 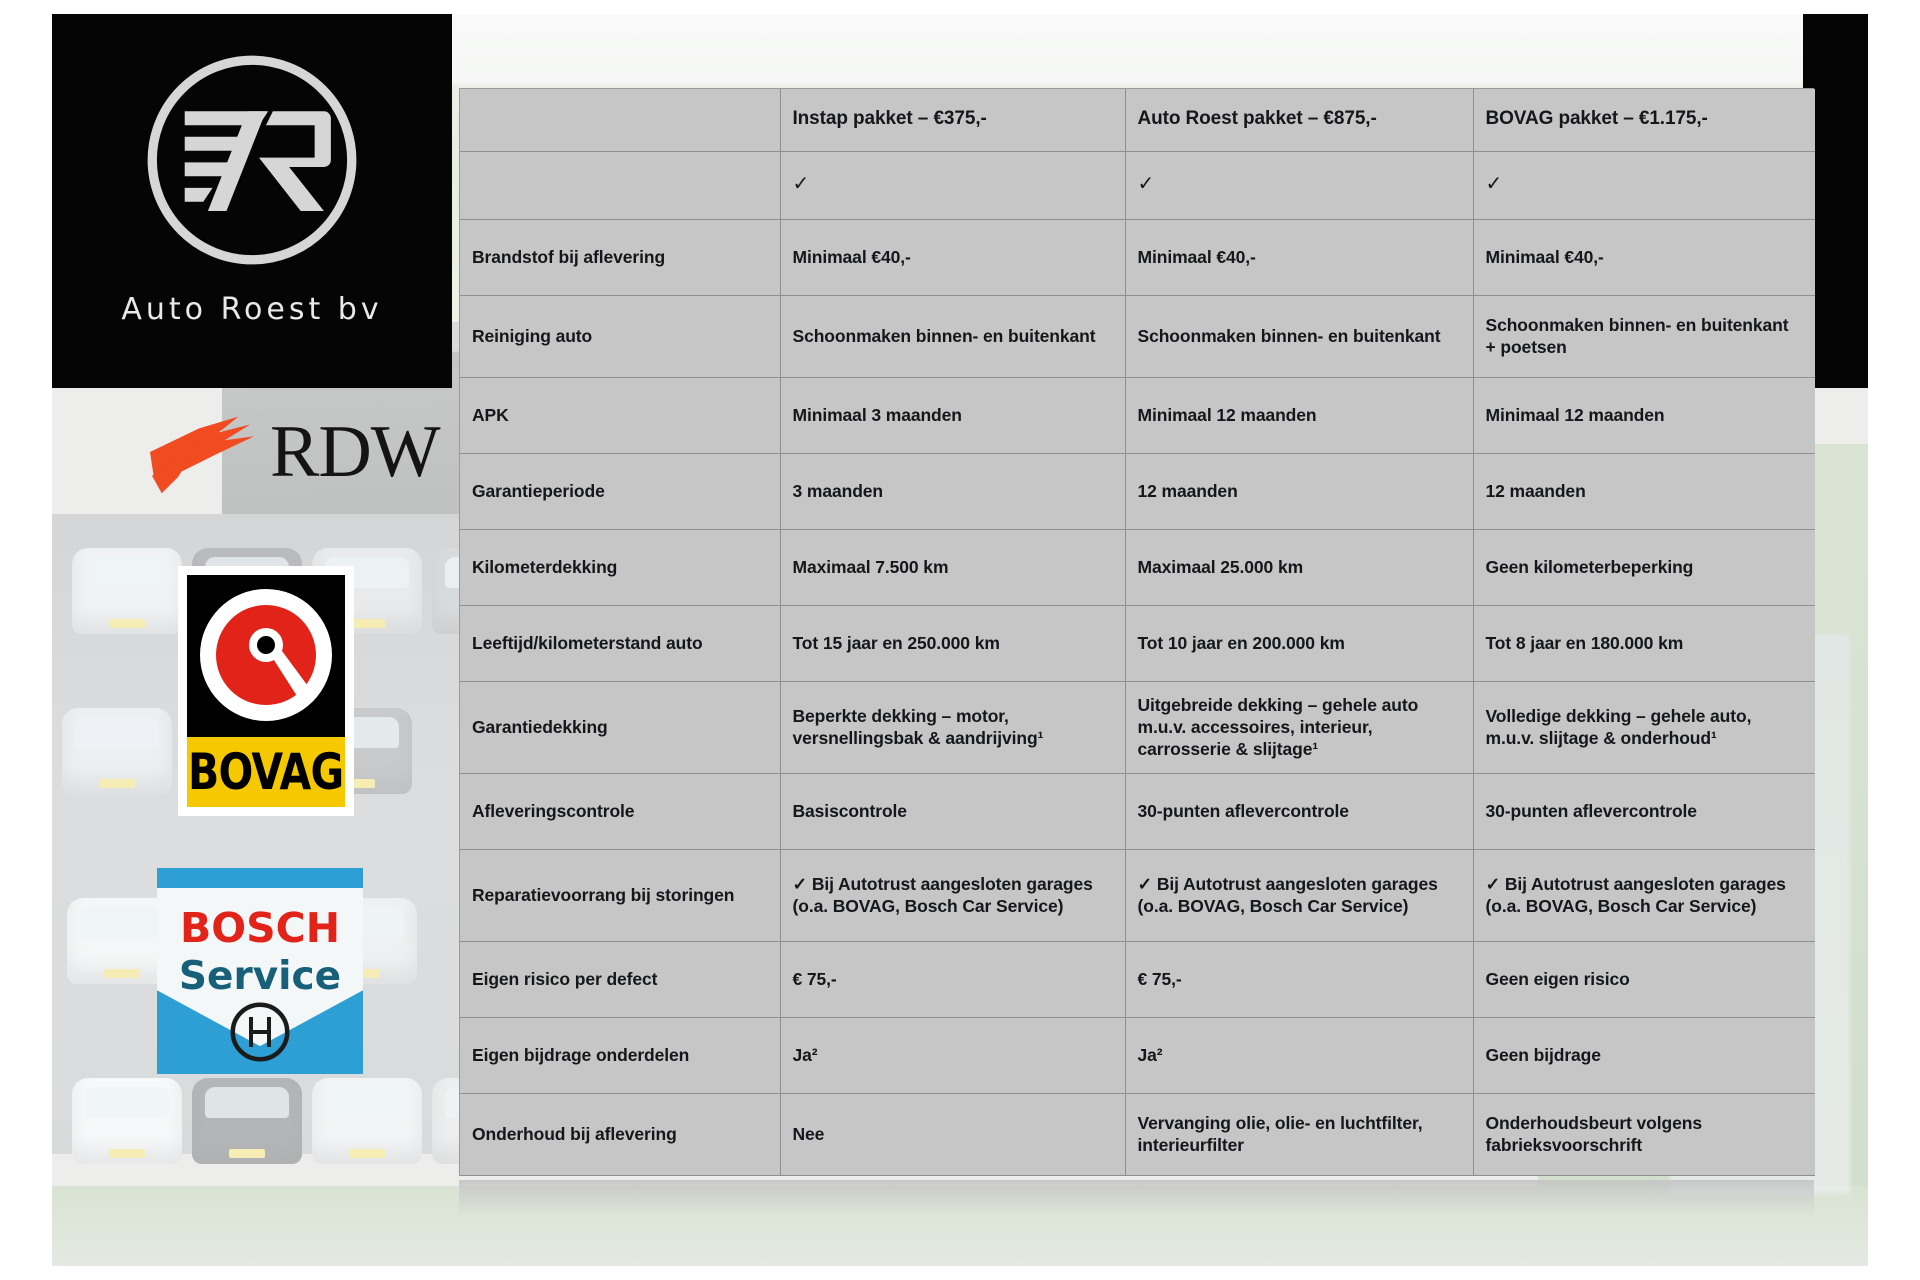 I want to click on bosch-car-service-logo: BOSCH Service, so click(x=260, y=971).